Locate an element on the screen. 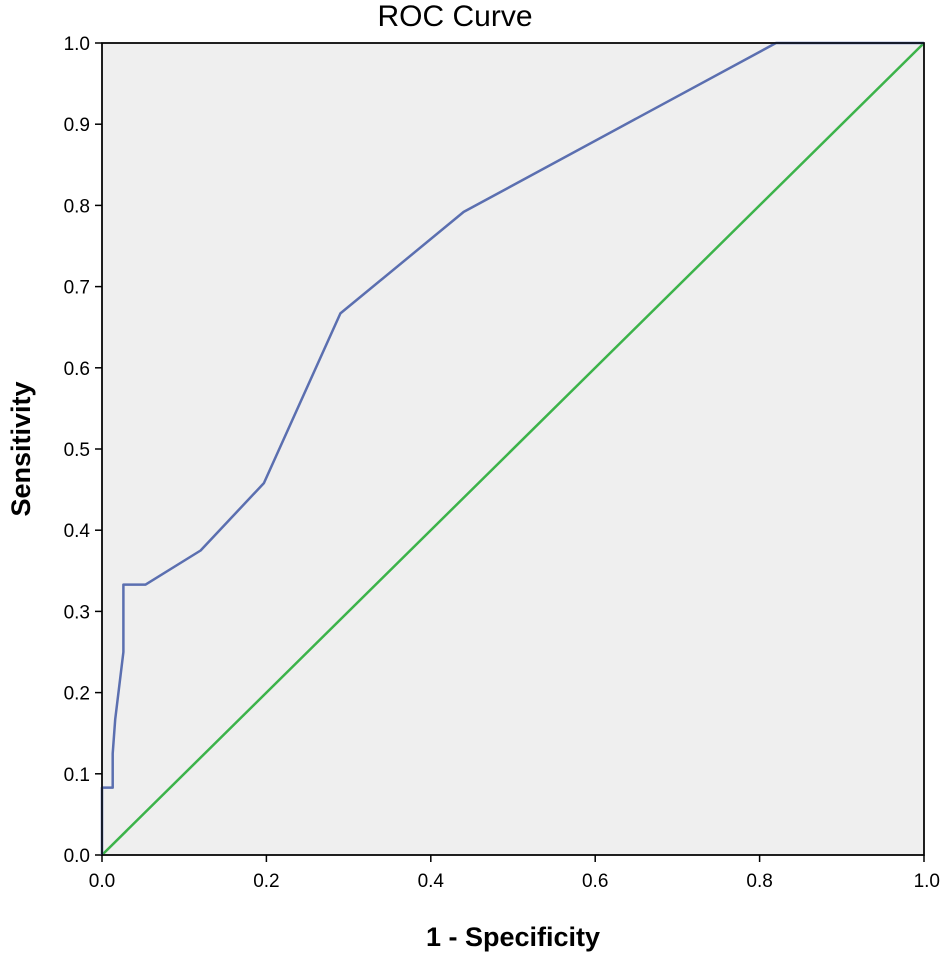 This screenshot has width=945, height=959. y-tick-label: 0.2 is located at coordinates (77, 694).